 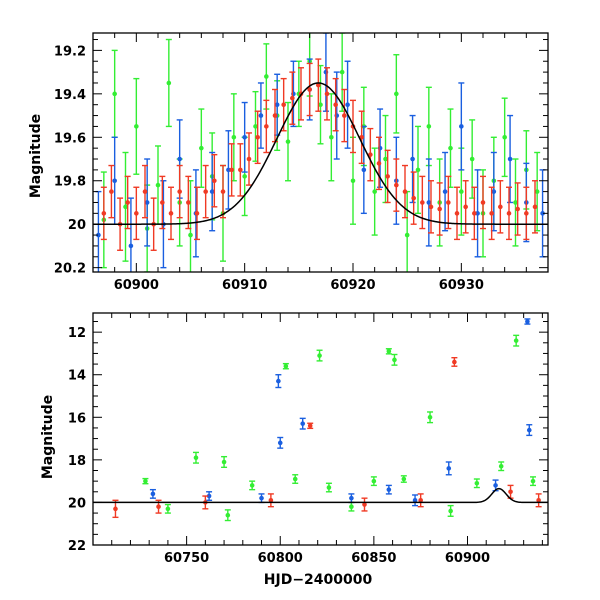 I want to click on y-tick-label: 20, so click(x=77, y=503).